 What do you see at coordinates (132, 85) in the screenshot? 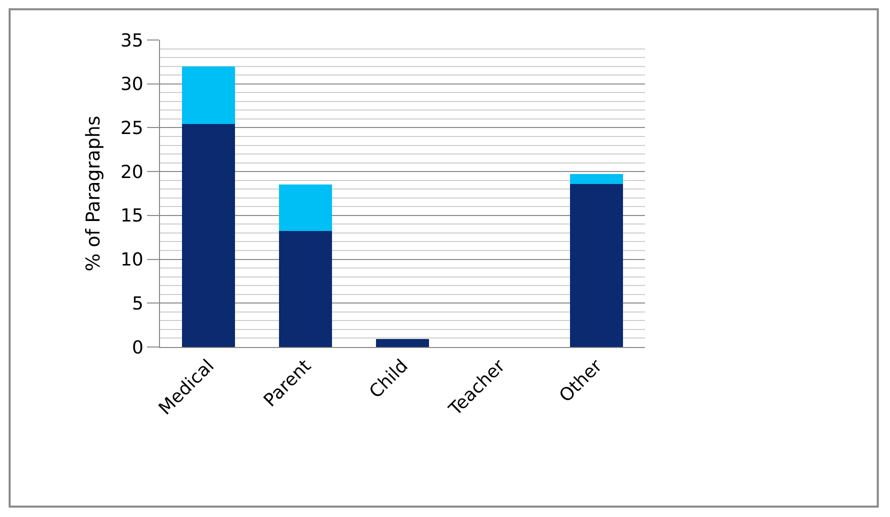
I see `y-tick-label: 30` at bounding box center [132, 85].